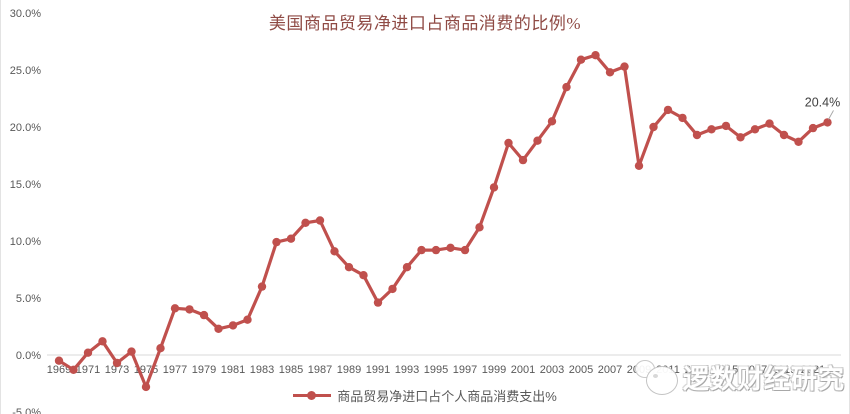 This screenshot has width=850, height=414. Describe the element at coordinates (813, 370) in the screenshot. I see `x-axis-tick-label: 2021` at that location.